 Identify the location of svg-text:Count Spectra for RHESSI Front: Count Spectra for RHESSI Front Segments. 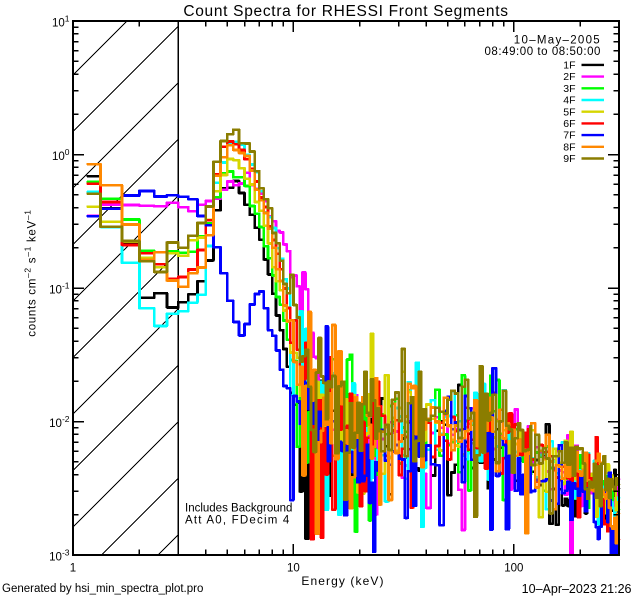
(345, 11).